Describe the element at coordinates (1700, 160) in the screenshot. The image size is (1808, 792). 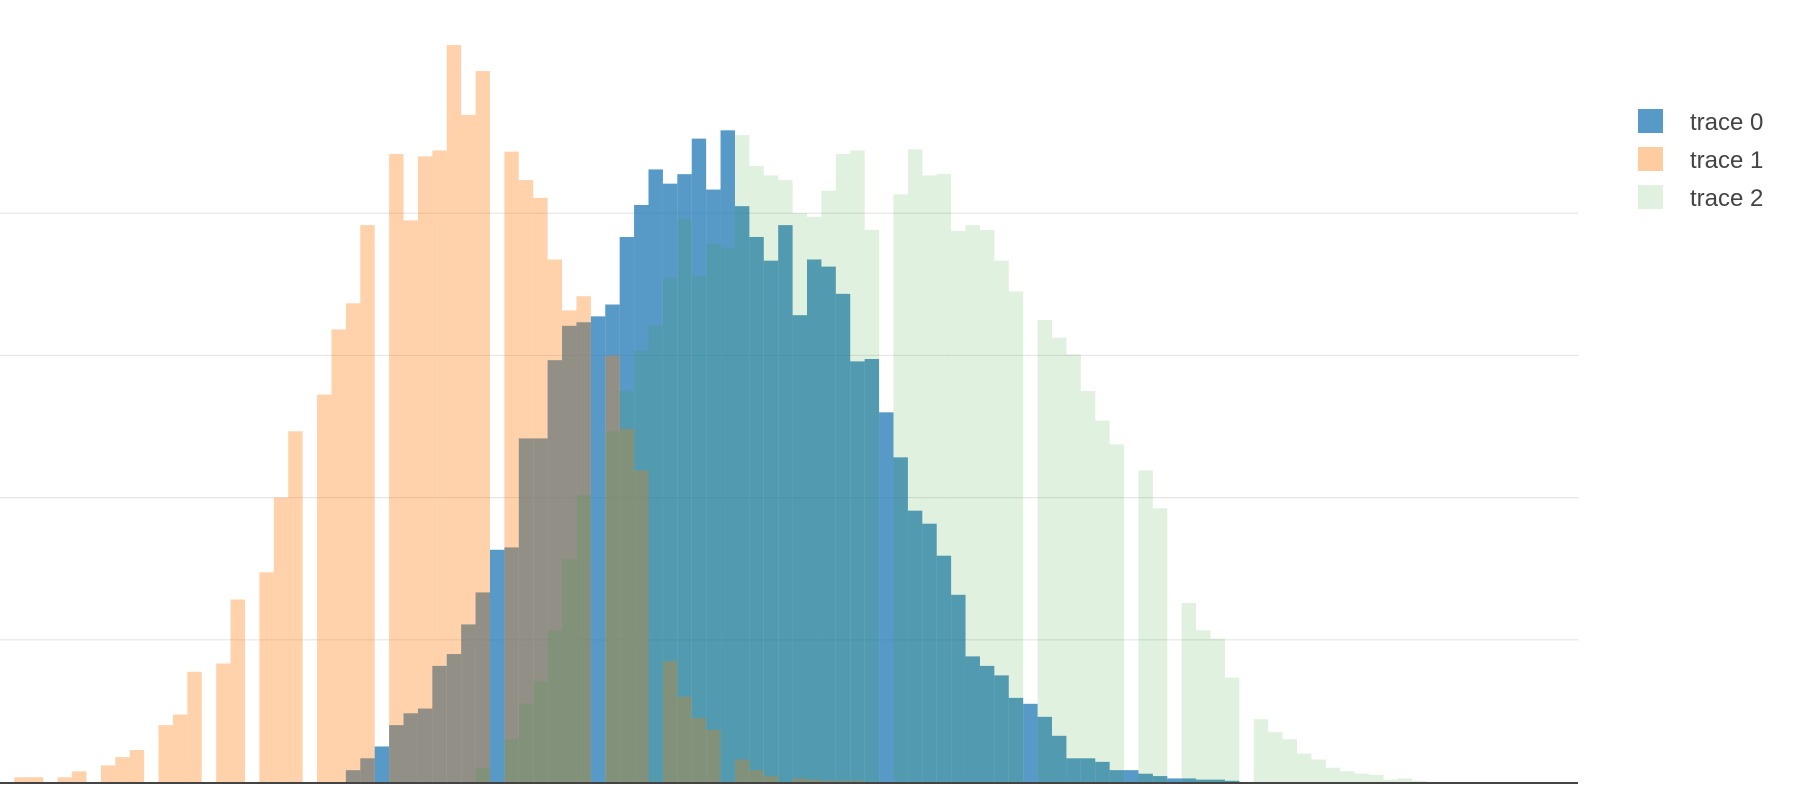
I see `legend: trace 0 trace 1 trace 2` at that location.